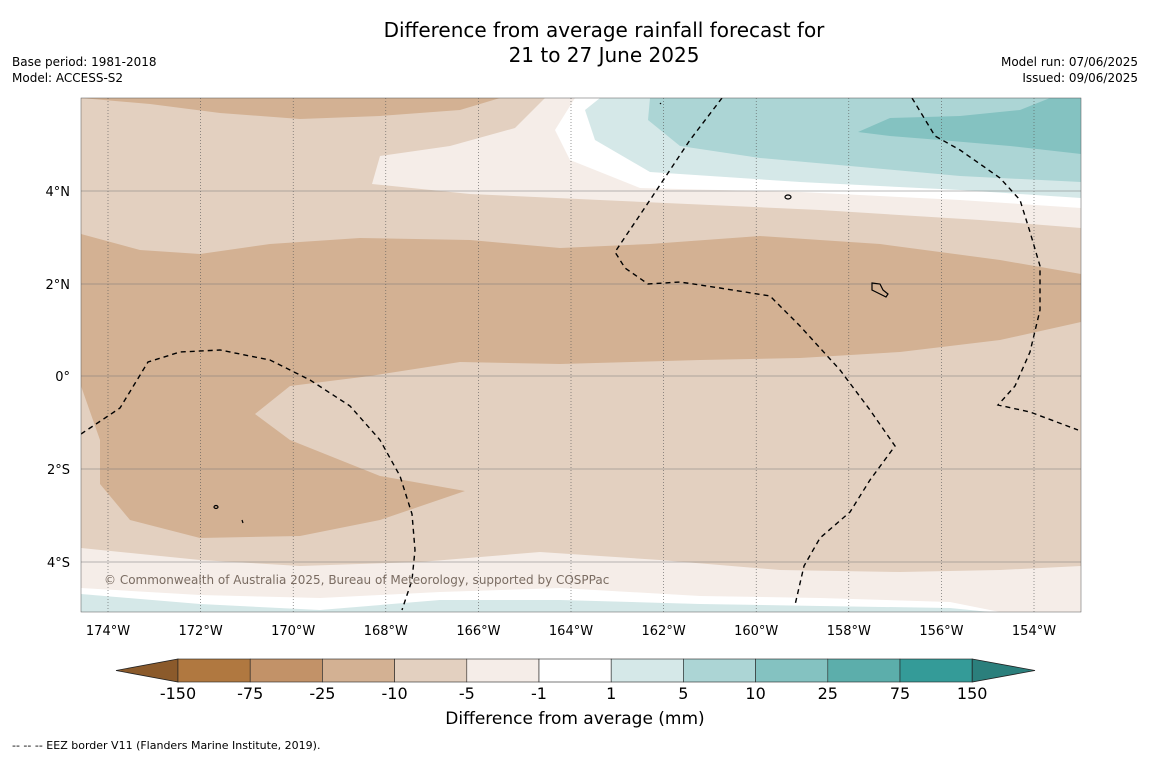 This screenshot has width=1150, height=758. What do you see at coordinates (849, 631) in the screenshot?
I see `x-tick-label: 158°W` at bounding box center [849, 631].